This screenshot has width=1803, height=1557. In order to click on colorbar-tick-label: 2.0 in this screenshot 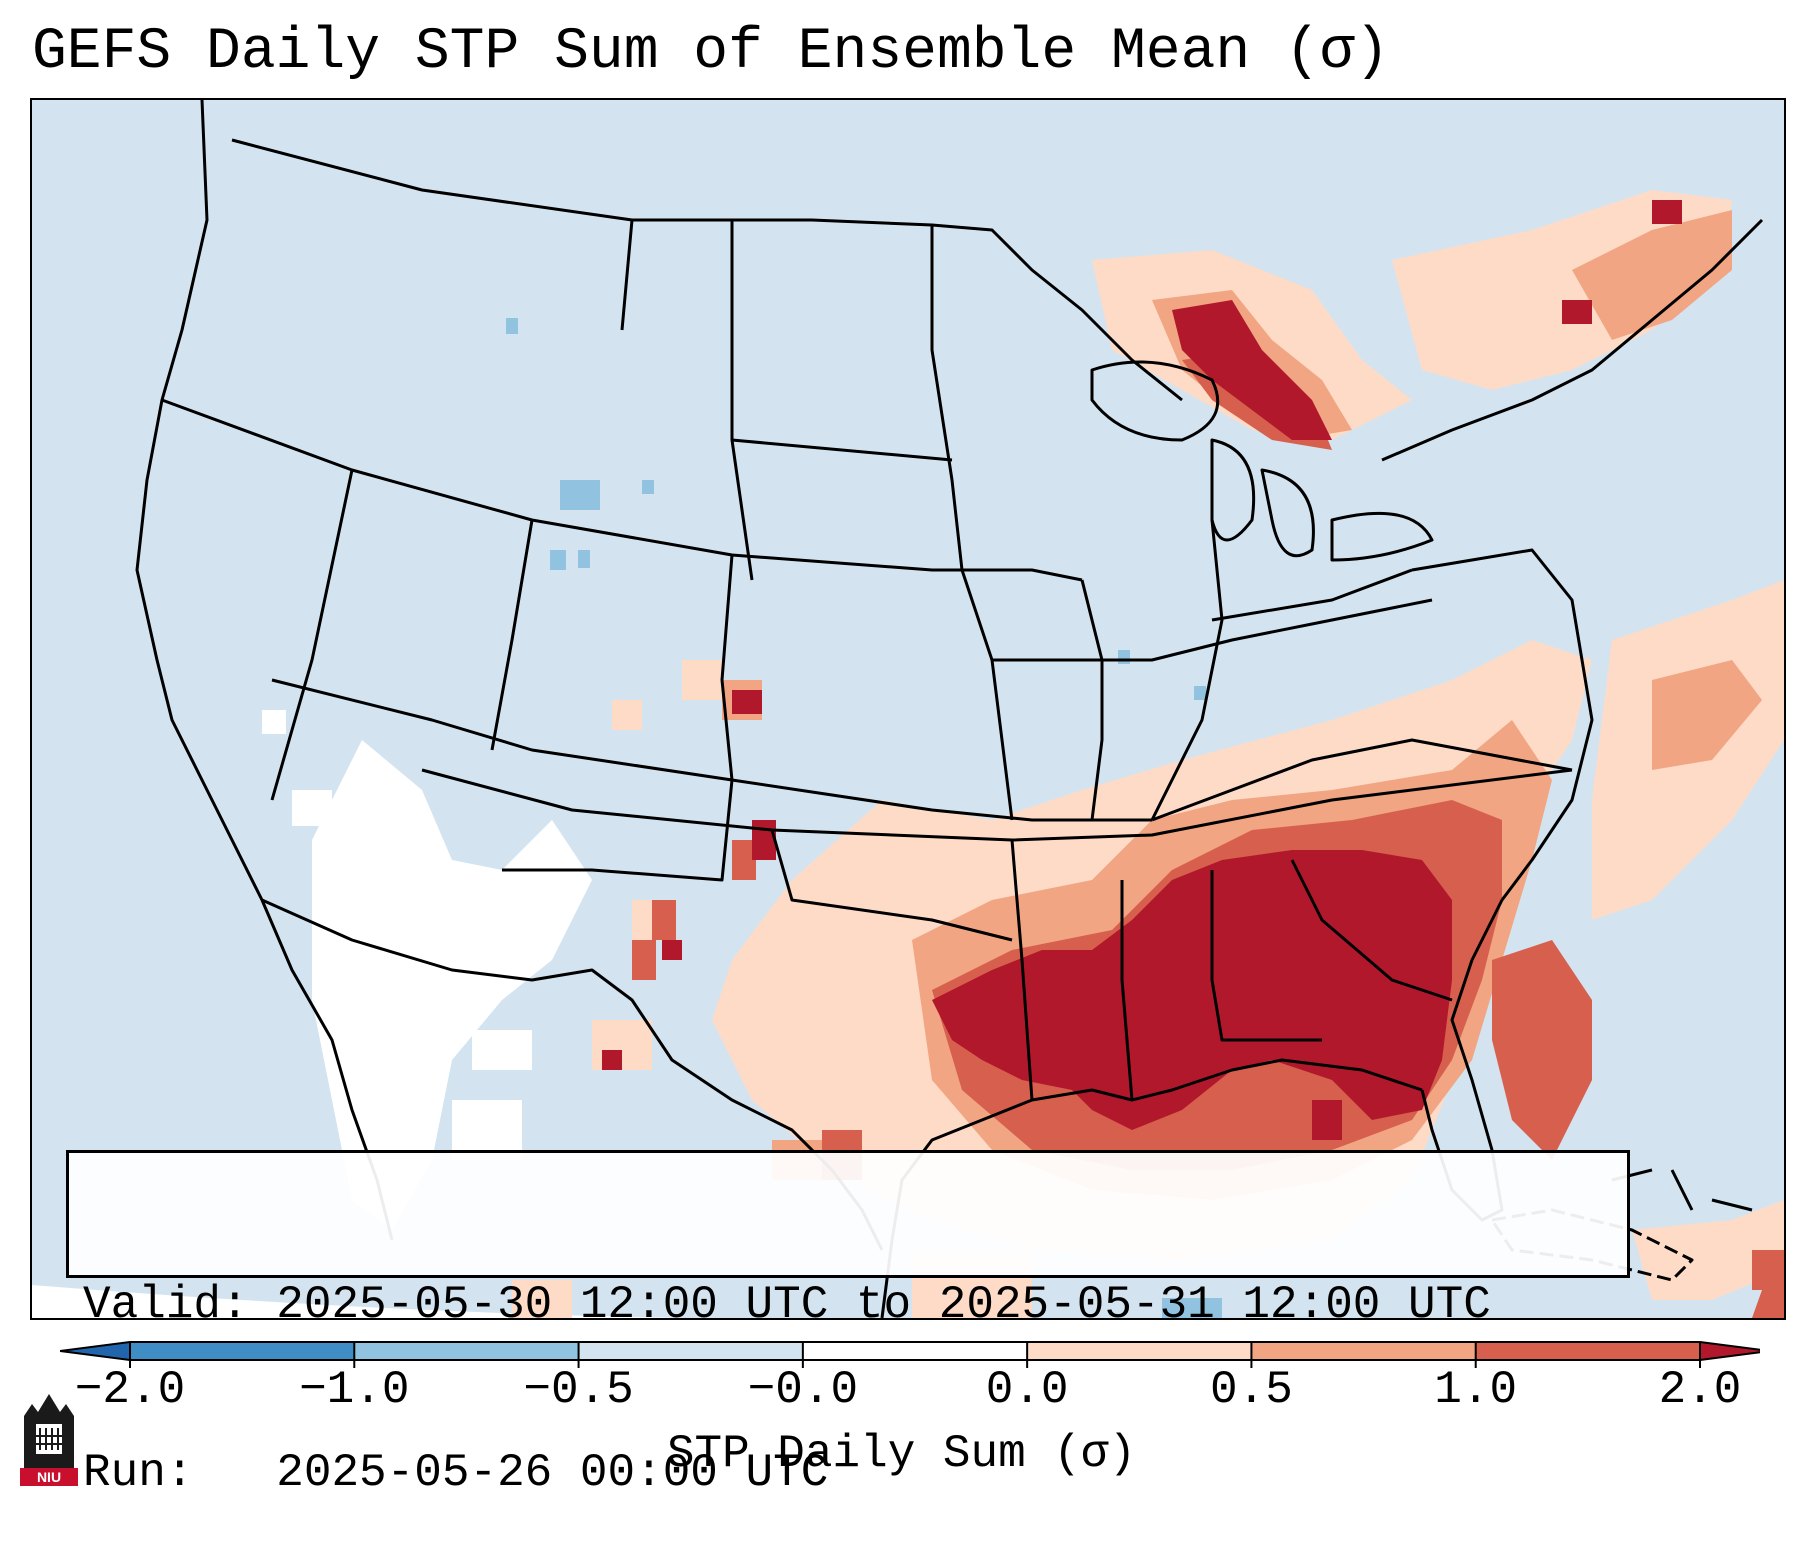, I will do `click(1700, 1390)`.